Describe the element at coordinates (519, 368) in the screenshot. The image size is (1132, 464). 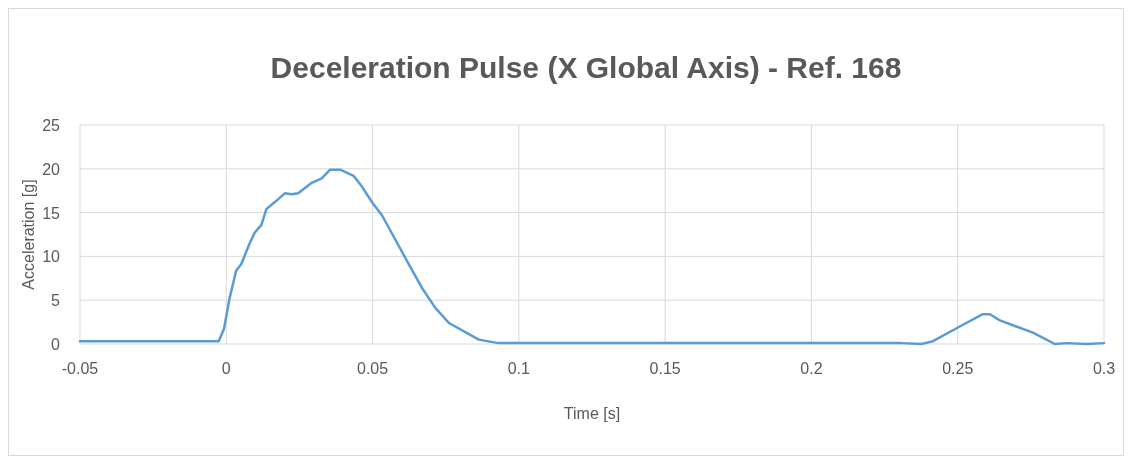
I see `x-tick-label: 0.1` at that location.